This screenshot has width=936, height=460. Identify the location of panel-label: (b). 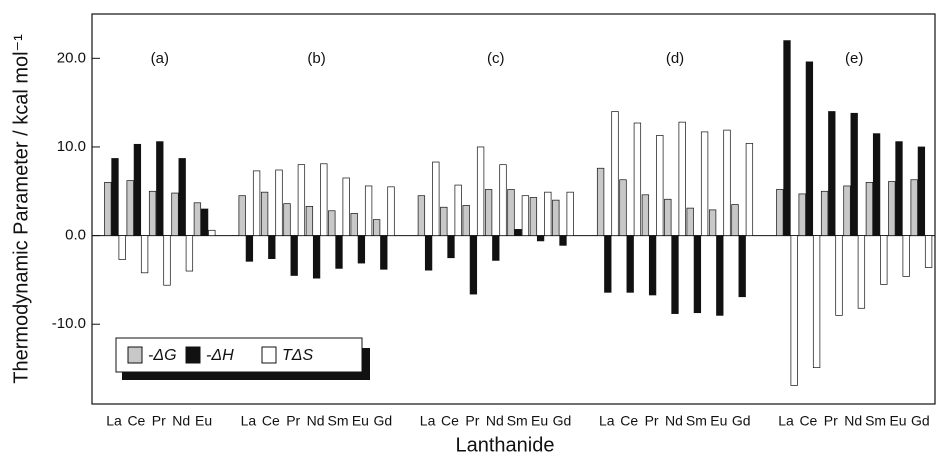
(316, 58).